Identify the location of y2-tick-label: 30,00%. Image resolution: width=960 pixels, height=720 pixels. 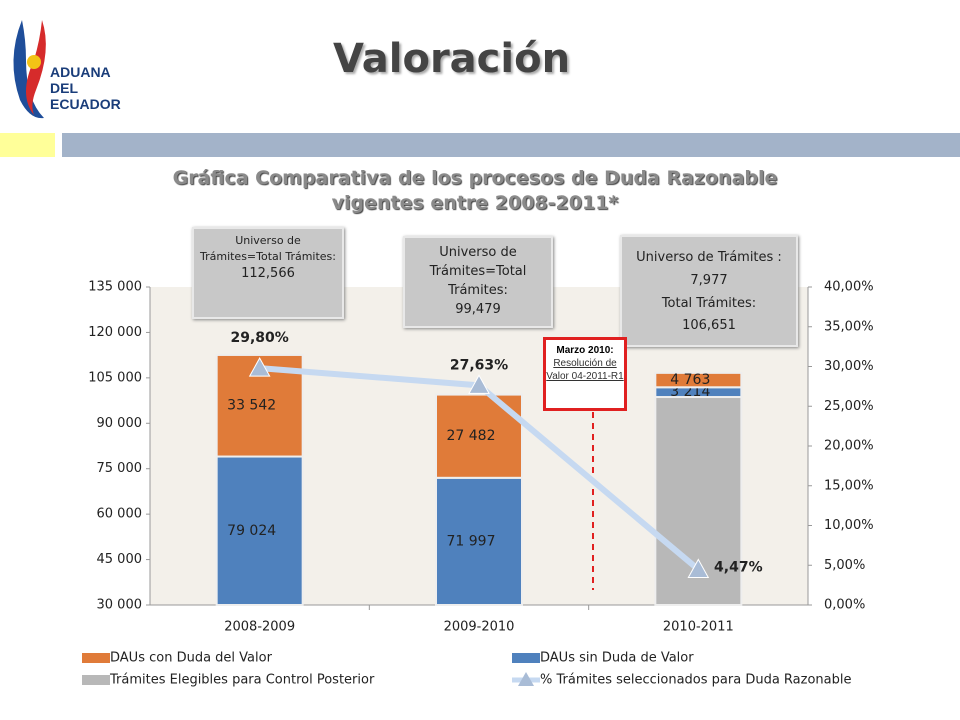
(849, 366).